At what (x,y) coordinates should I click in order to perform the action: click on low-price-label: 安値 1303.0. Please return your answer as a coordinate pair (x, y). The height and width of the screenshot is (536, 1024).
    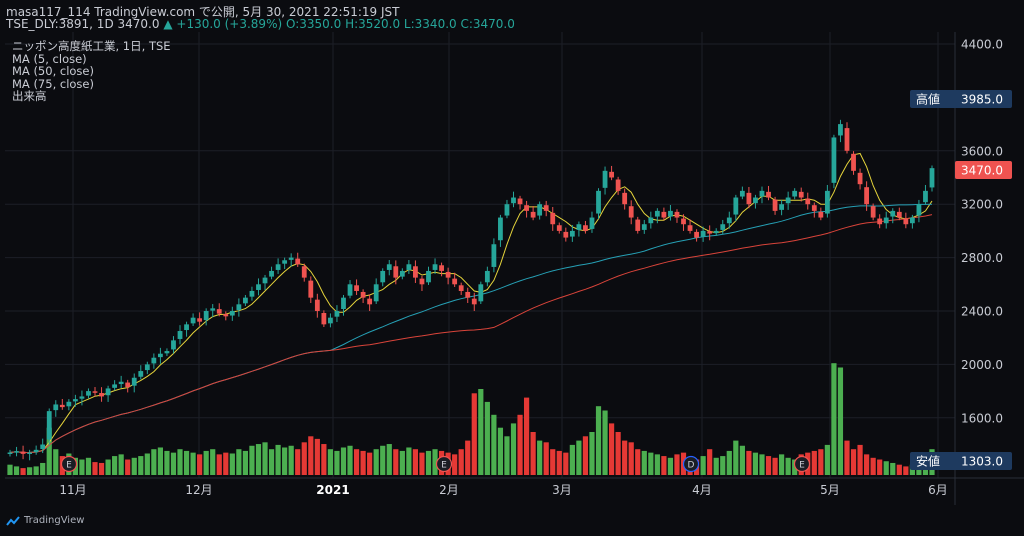
    Looking at the image, I should click on (961, 461).